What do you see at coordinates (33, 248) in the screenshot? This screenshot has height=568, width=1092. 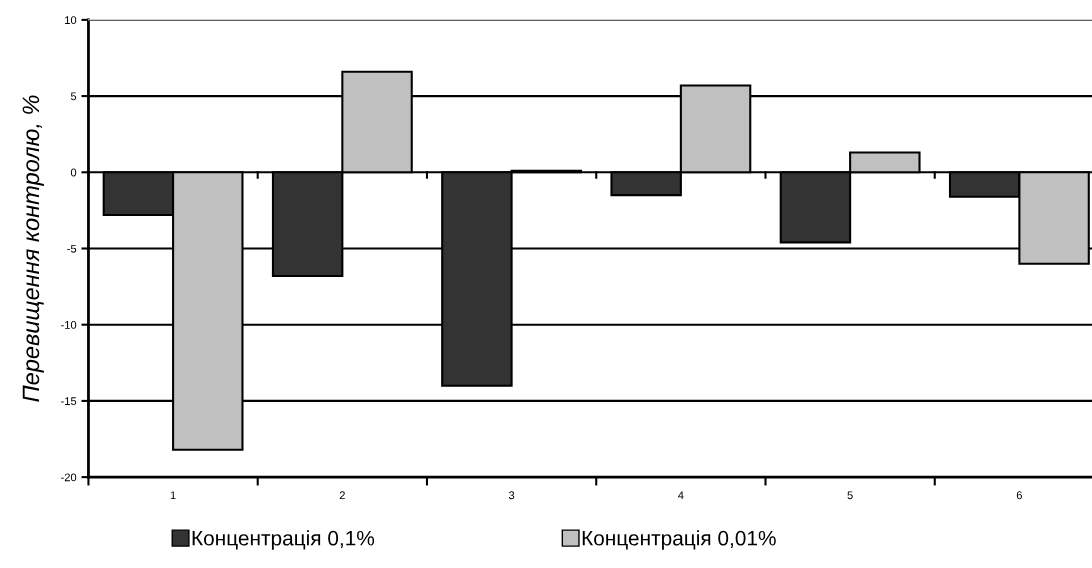 I see `y-axis-title: Перевищення контролю, %` at bounding box center [33, 248].